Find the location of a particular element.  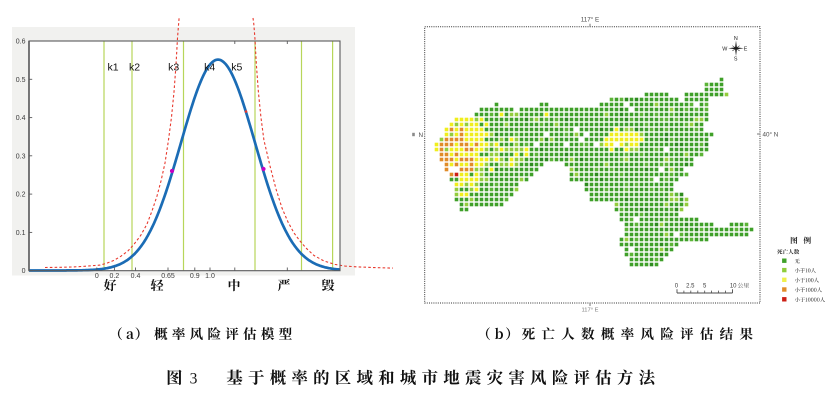

svg-text: 40° N is located at coordinates (771, 135).